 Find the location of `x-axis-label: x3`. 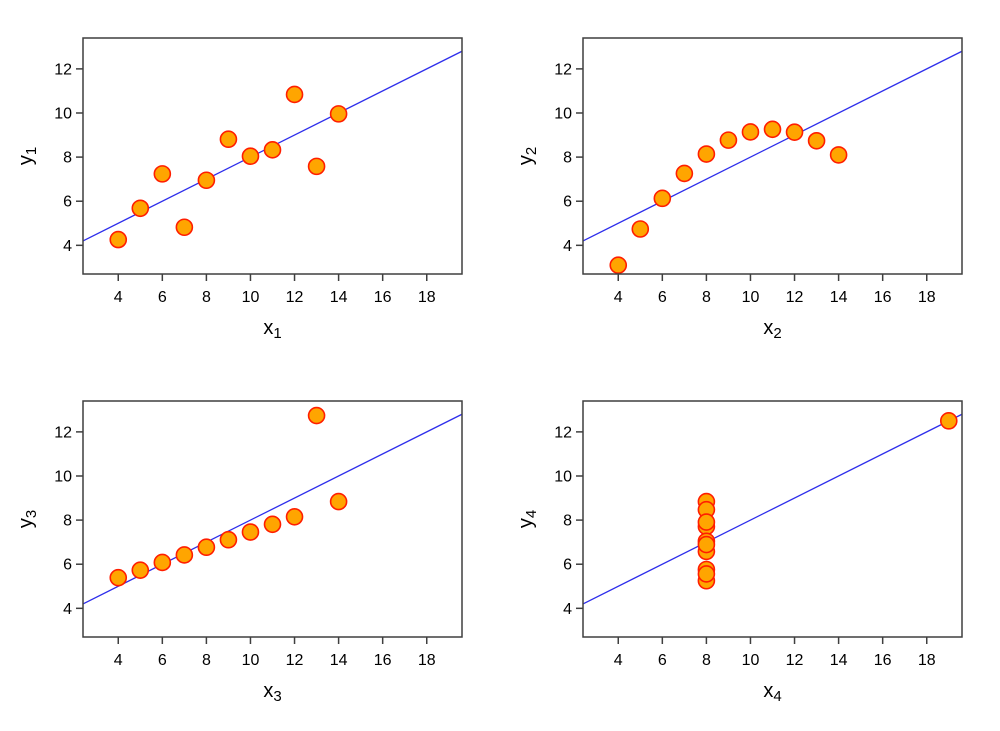

x-axis-label: x3 is located at coordinates (272, 692).